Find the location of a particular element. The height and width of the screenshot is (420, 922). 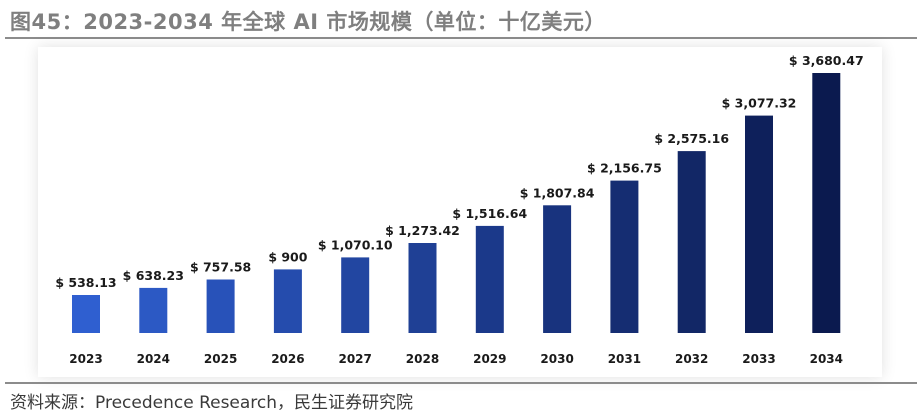

bar-2026 is located at coordinates (287, 301).